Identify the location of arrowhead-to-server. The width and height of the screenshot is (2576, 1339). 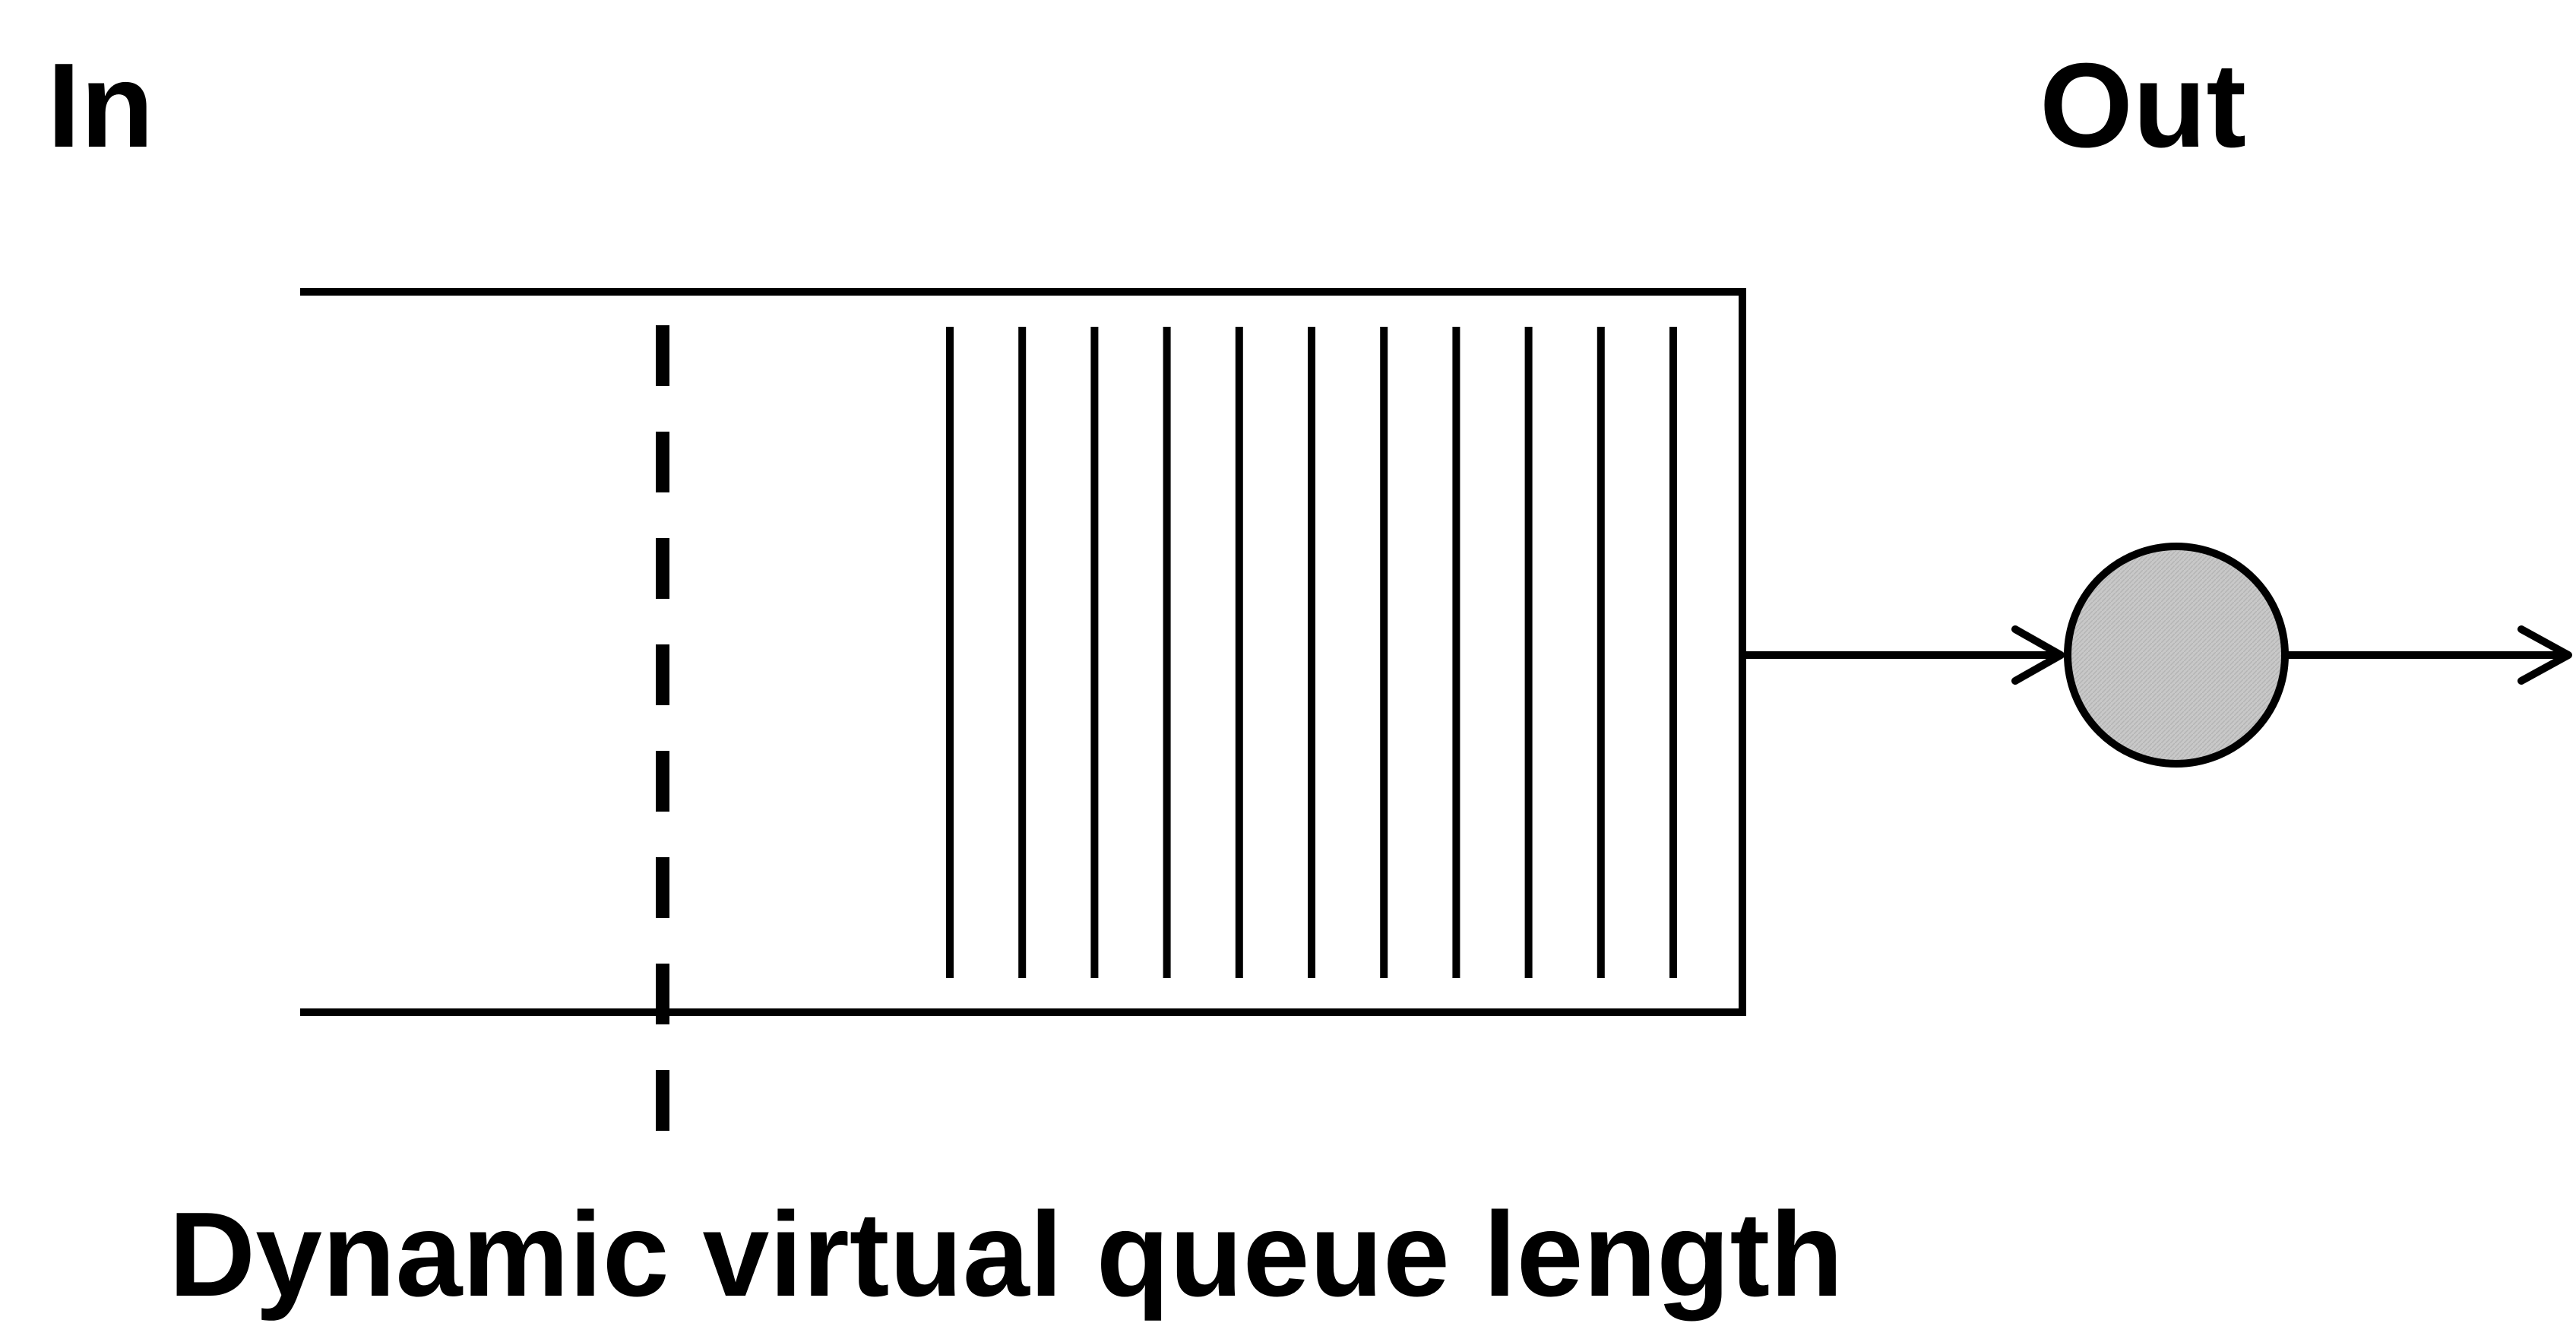
(2038, 655).